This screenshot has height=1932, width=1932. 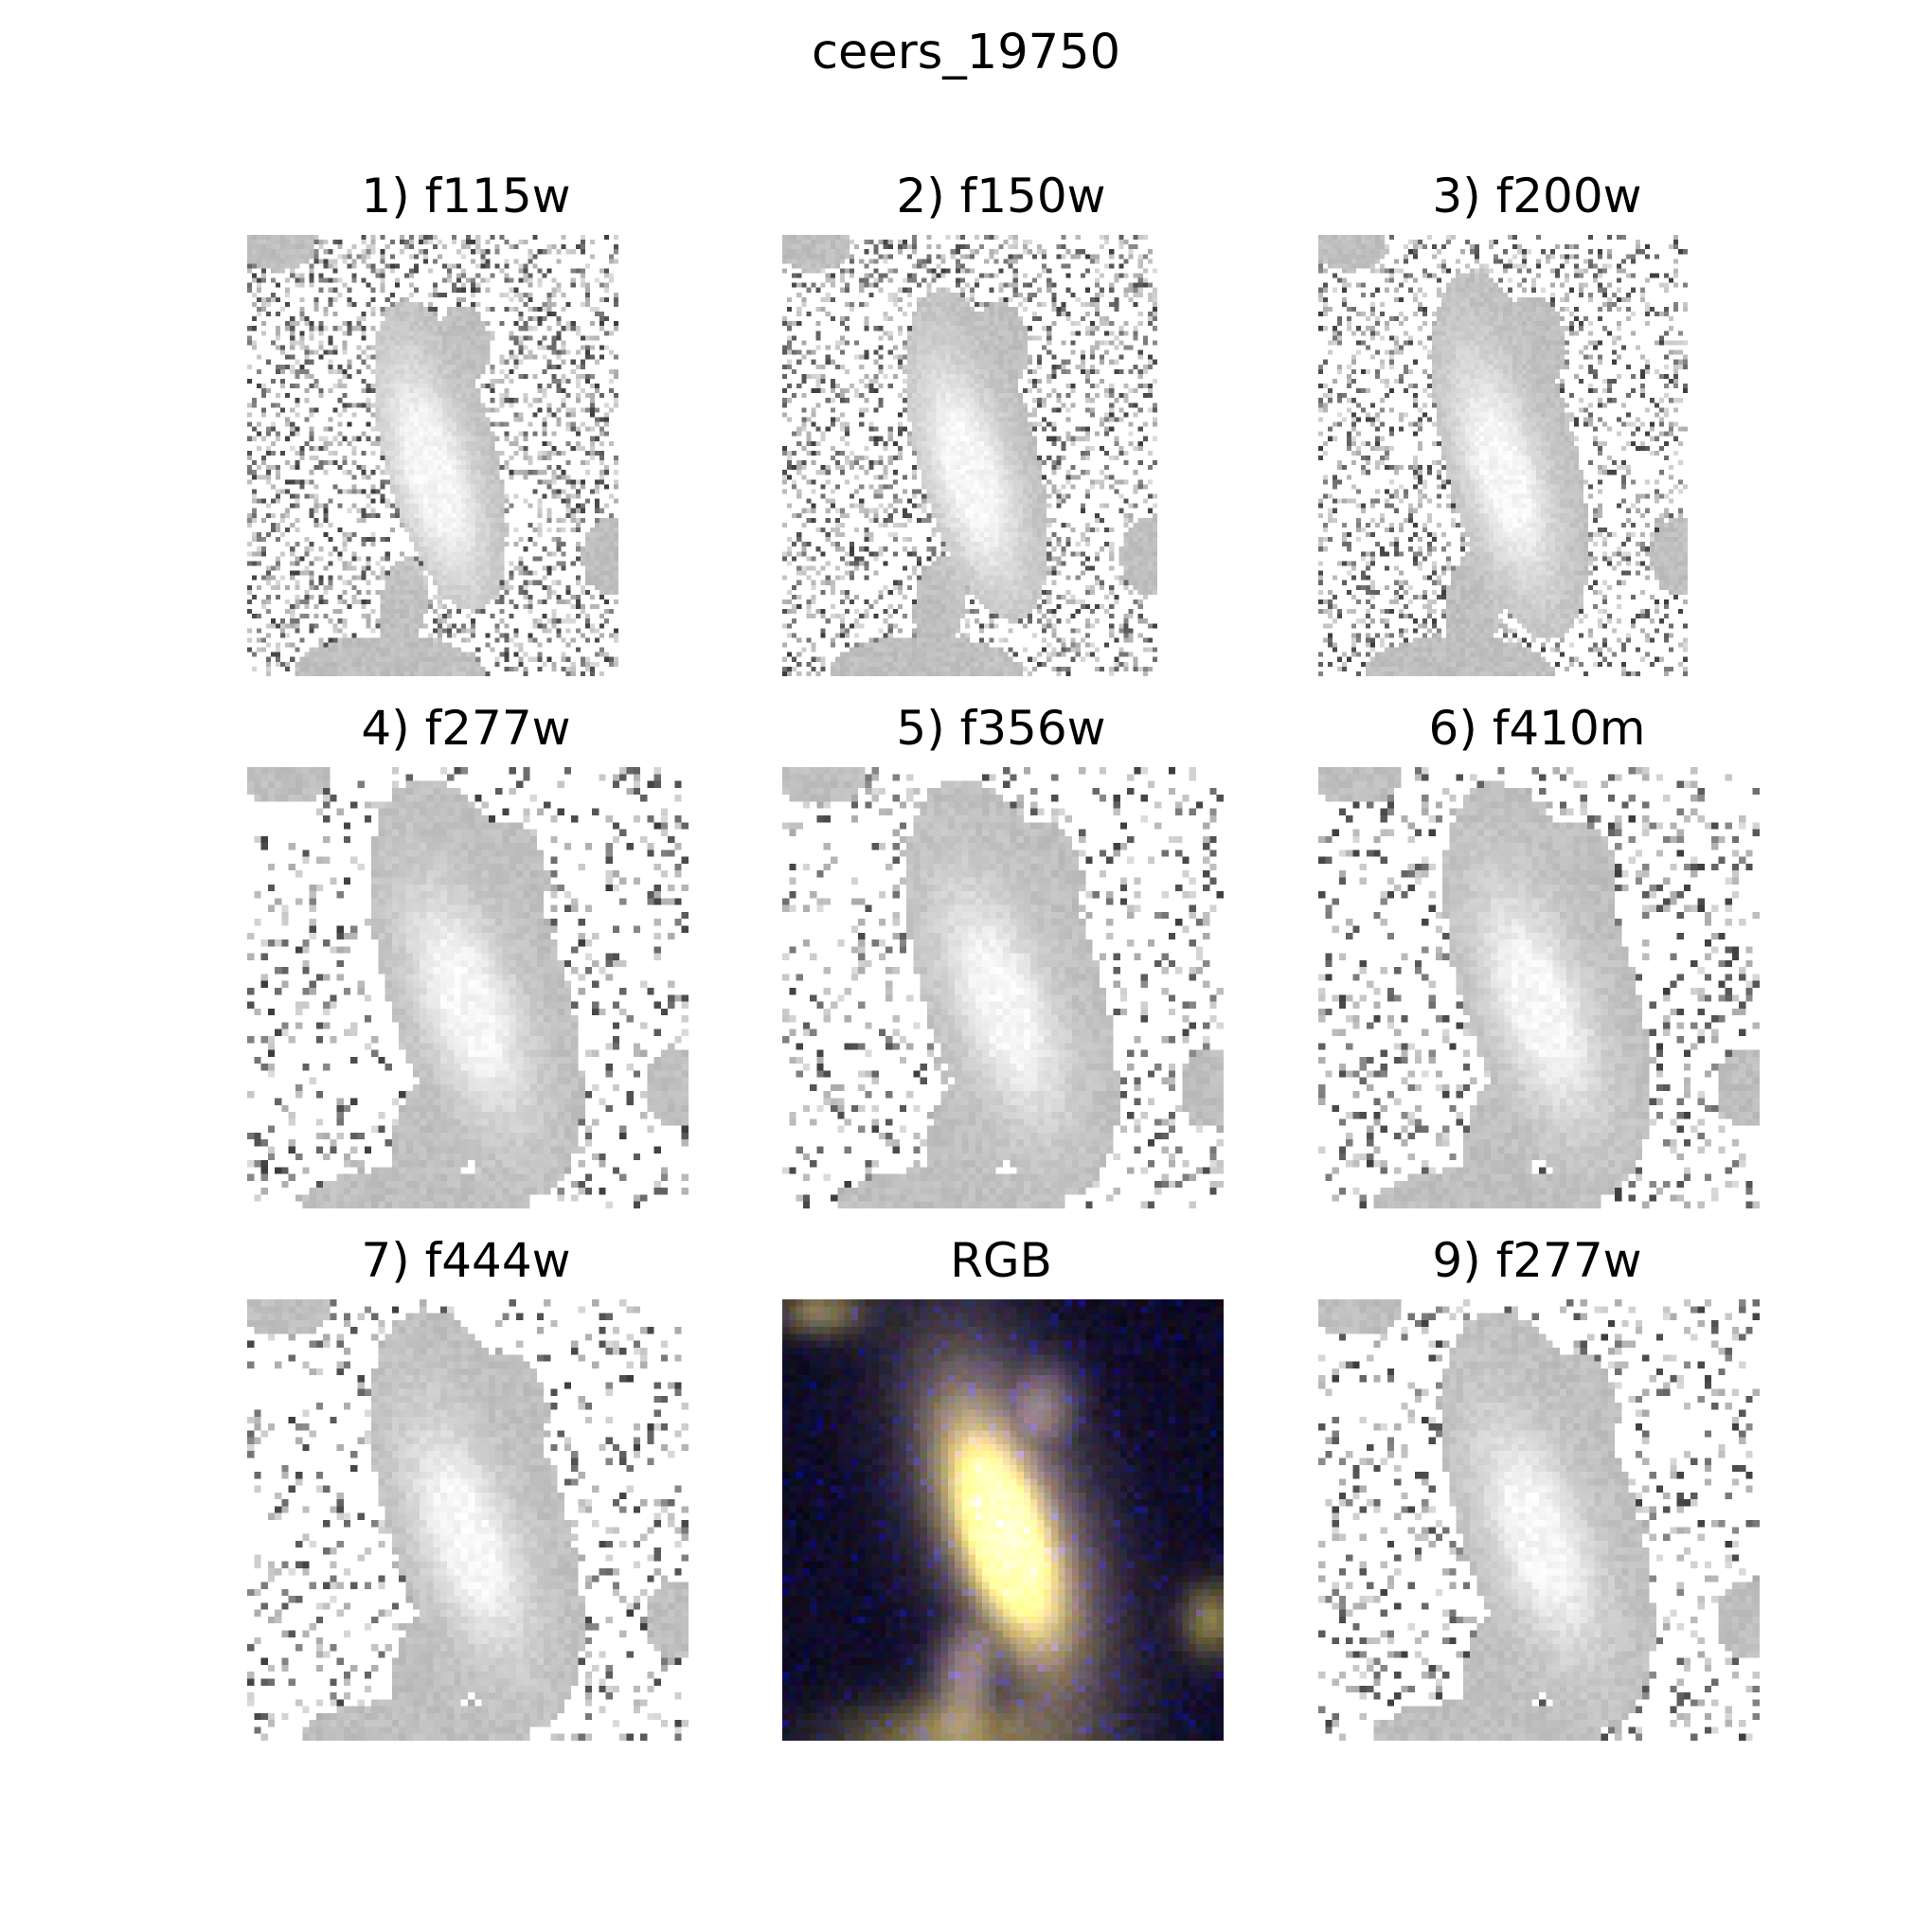 What do you see at coordinates (969, 455) in the screenshot?
I see `cutout-image-f150w` at bounding box center [969, 455].